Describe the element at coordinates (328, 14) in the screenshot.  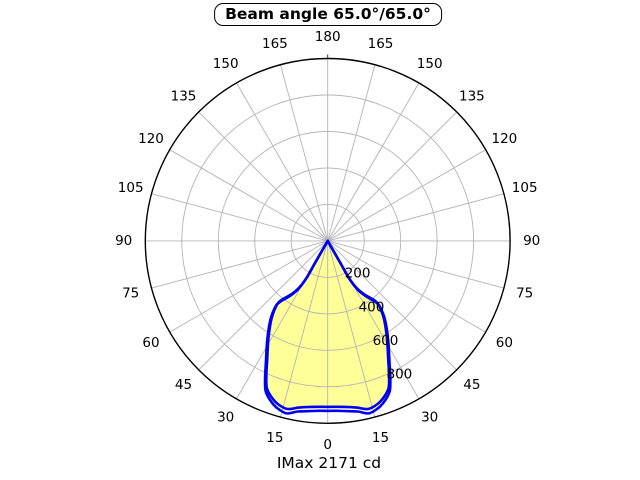
I see `chart-title: Beam angle 65.0°/65.0°` at that location.